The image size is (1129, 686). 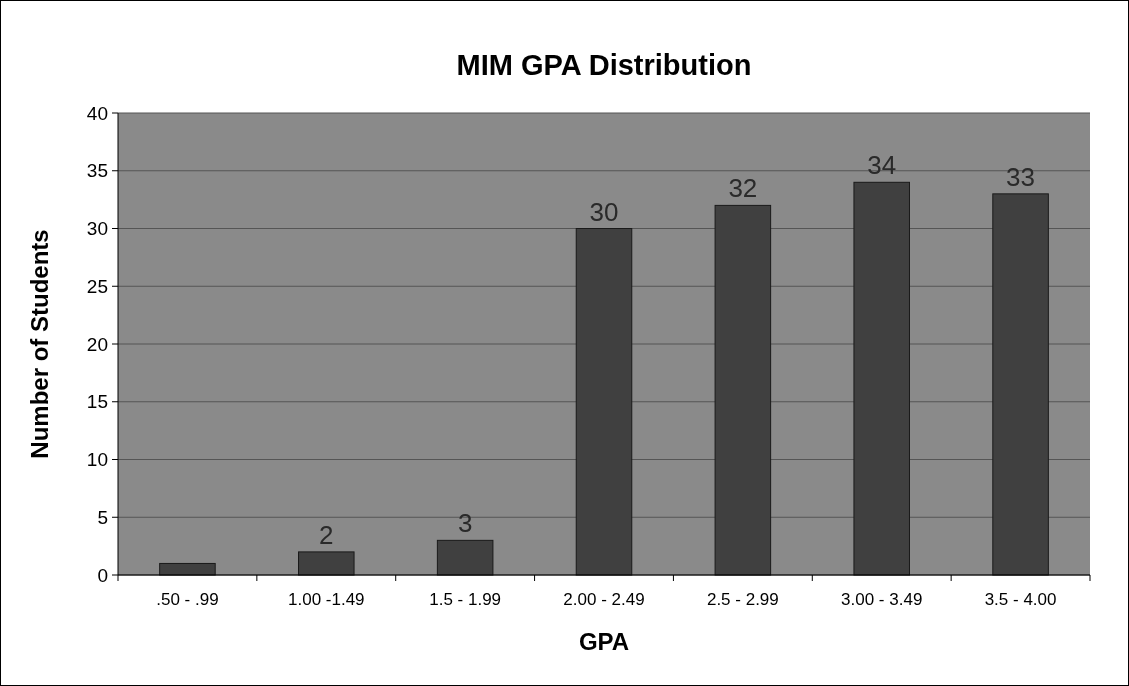 I want to click on y-tick-label: 15, so click(x=97, y=402).